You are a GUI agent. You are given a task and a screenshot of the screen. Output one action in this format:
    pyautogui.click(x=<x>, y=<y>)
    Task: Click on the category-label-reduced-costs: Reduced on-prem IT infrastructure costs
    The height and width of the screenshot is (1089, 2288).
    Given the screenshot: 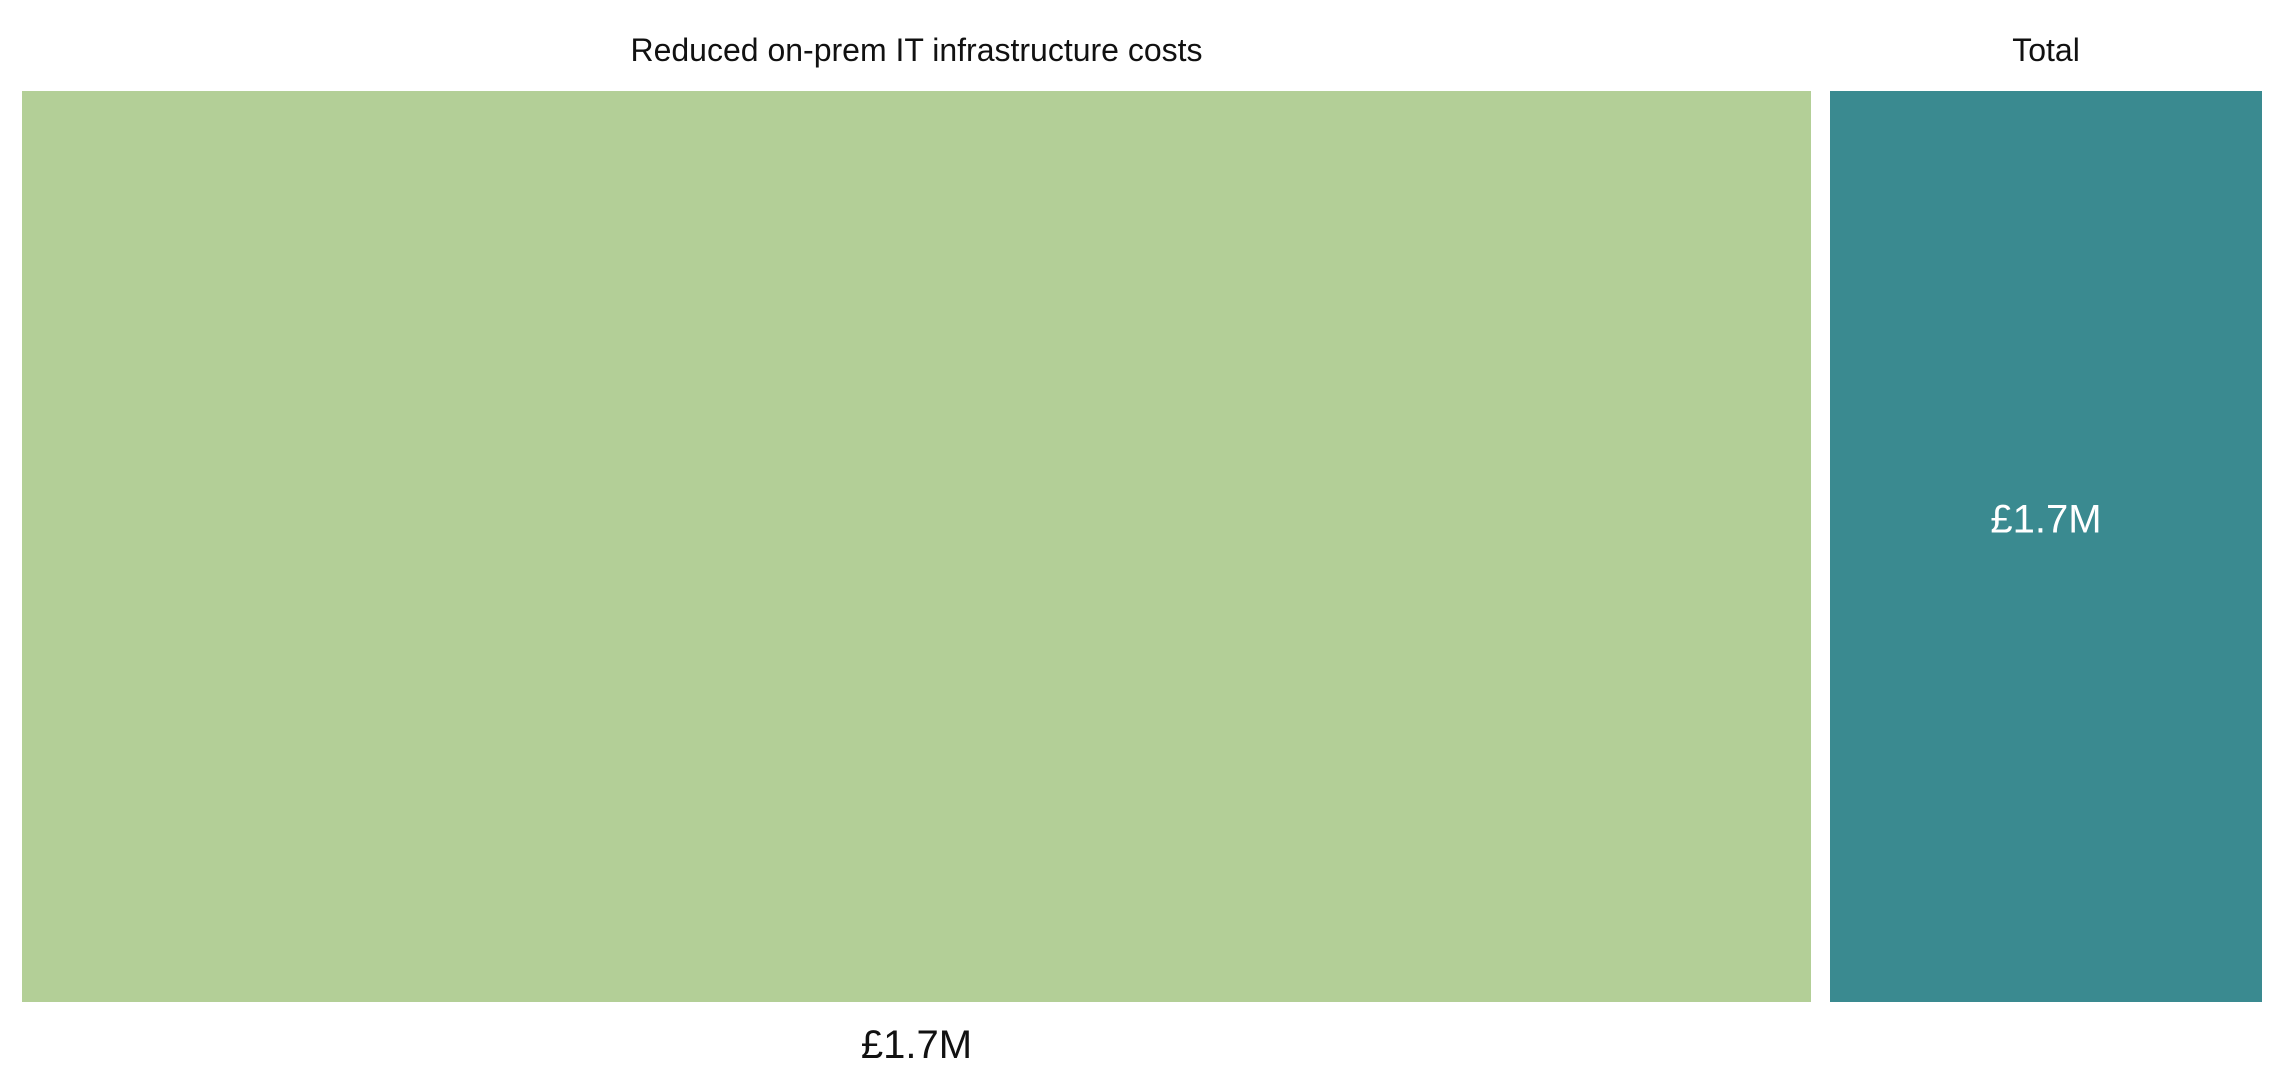 What is the action you would take?
    pyautogui.click(x=916, y=50)
    